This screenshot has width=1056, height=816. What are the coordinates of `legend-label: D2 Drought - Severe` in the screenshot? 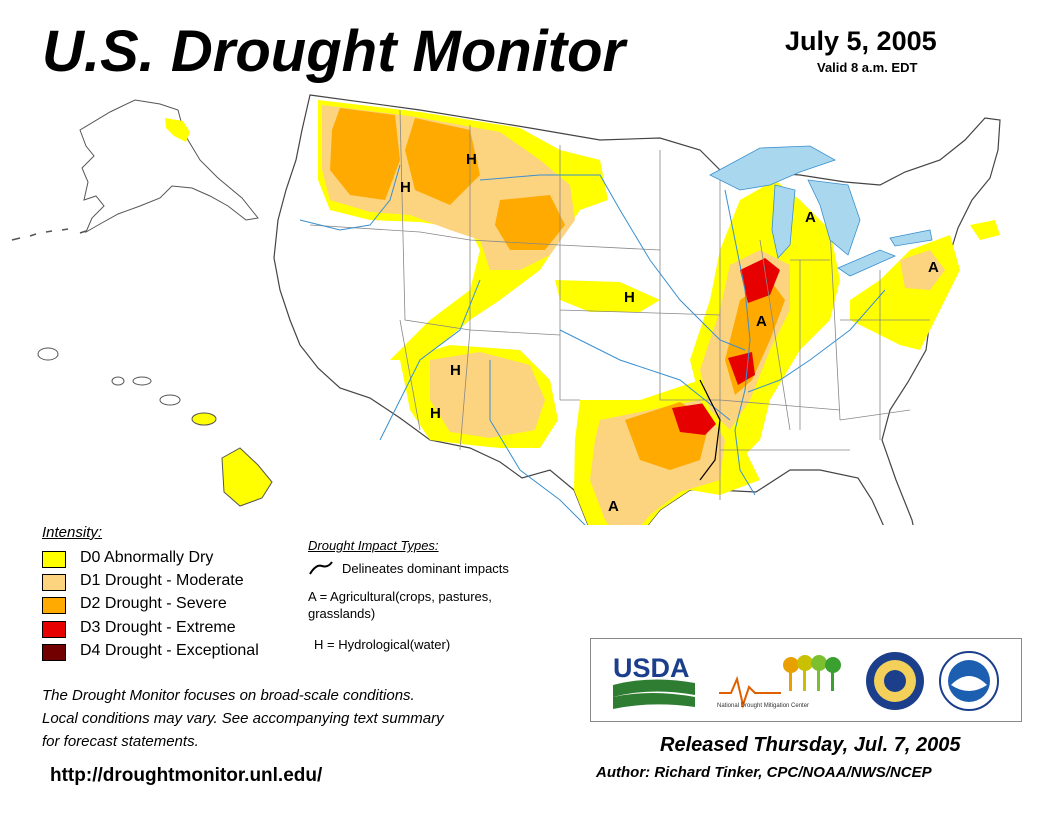 It's located at (153, 603).